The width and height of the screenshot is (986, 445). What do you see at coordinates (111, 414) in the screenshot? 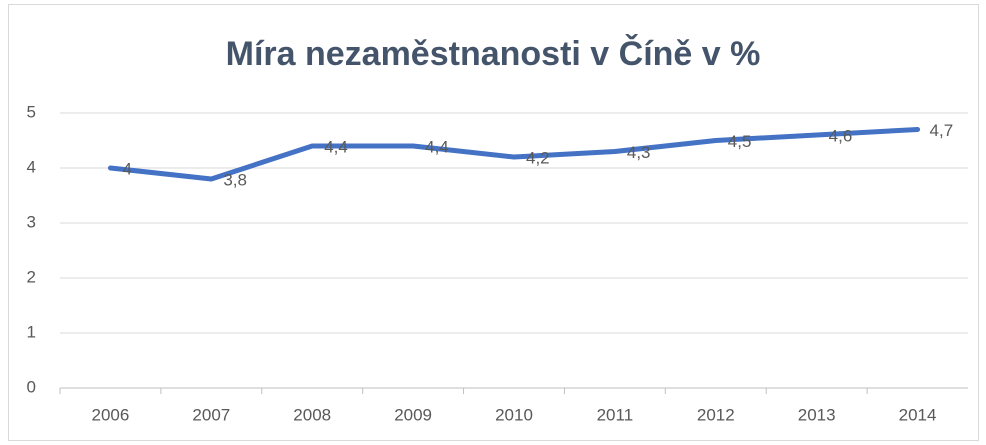
I see `x-tick-label: 2006` at bounding box center [111, 414].